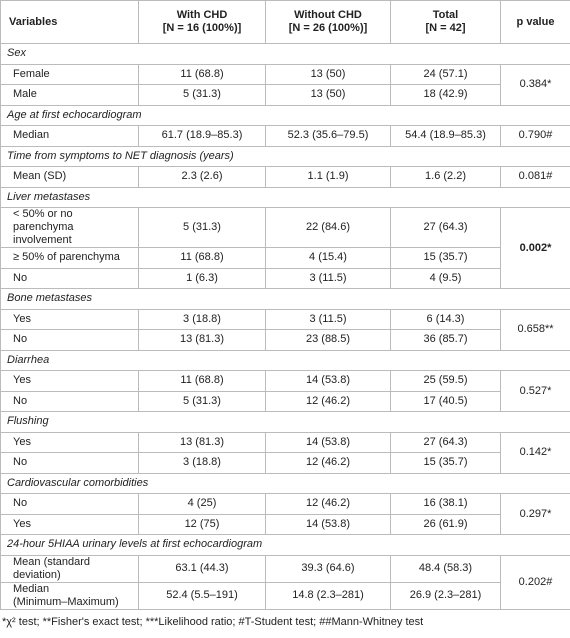 The width and height of the screenshot is (570, 638). What do you see at coordinates (328, 15) in the screenshot?
I see `text-line: Without CHD` at bounding box center [328, 15].